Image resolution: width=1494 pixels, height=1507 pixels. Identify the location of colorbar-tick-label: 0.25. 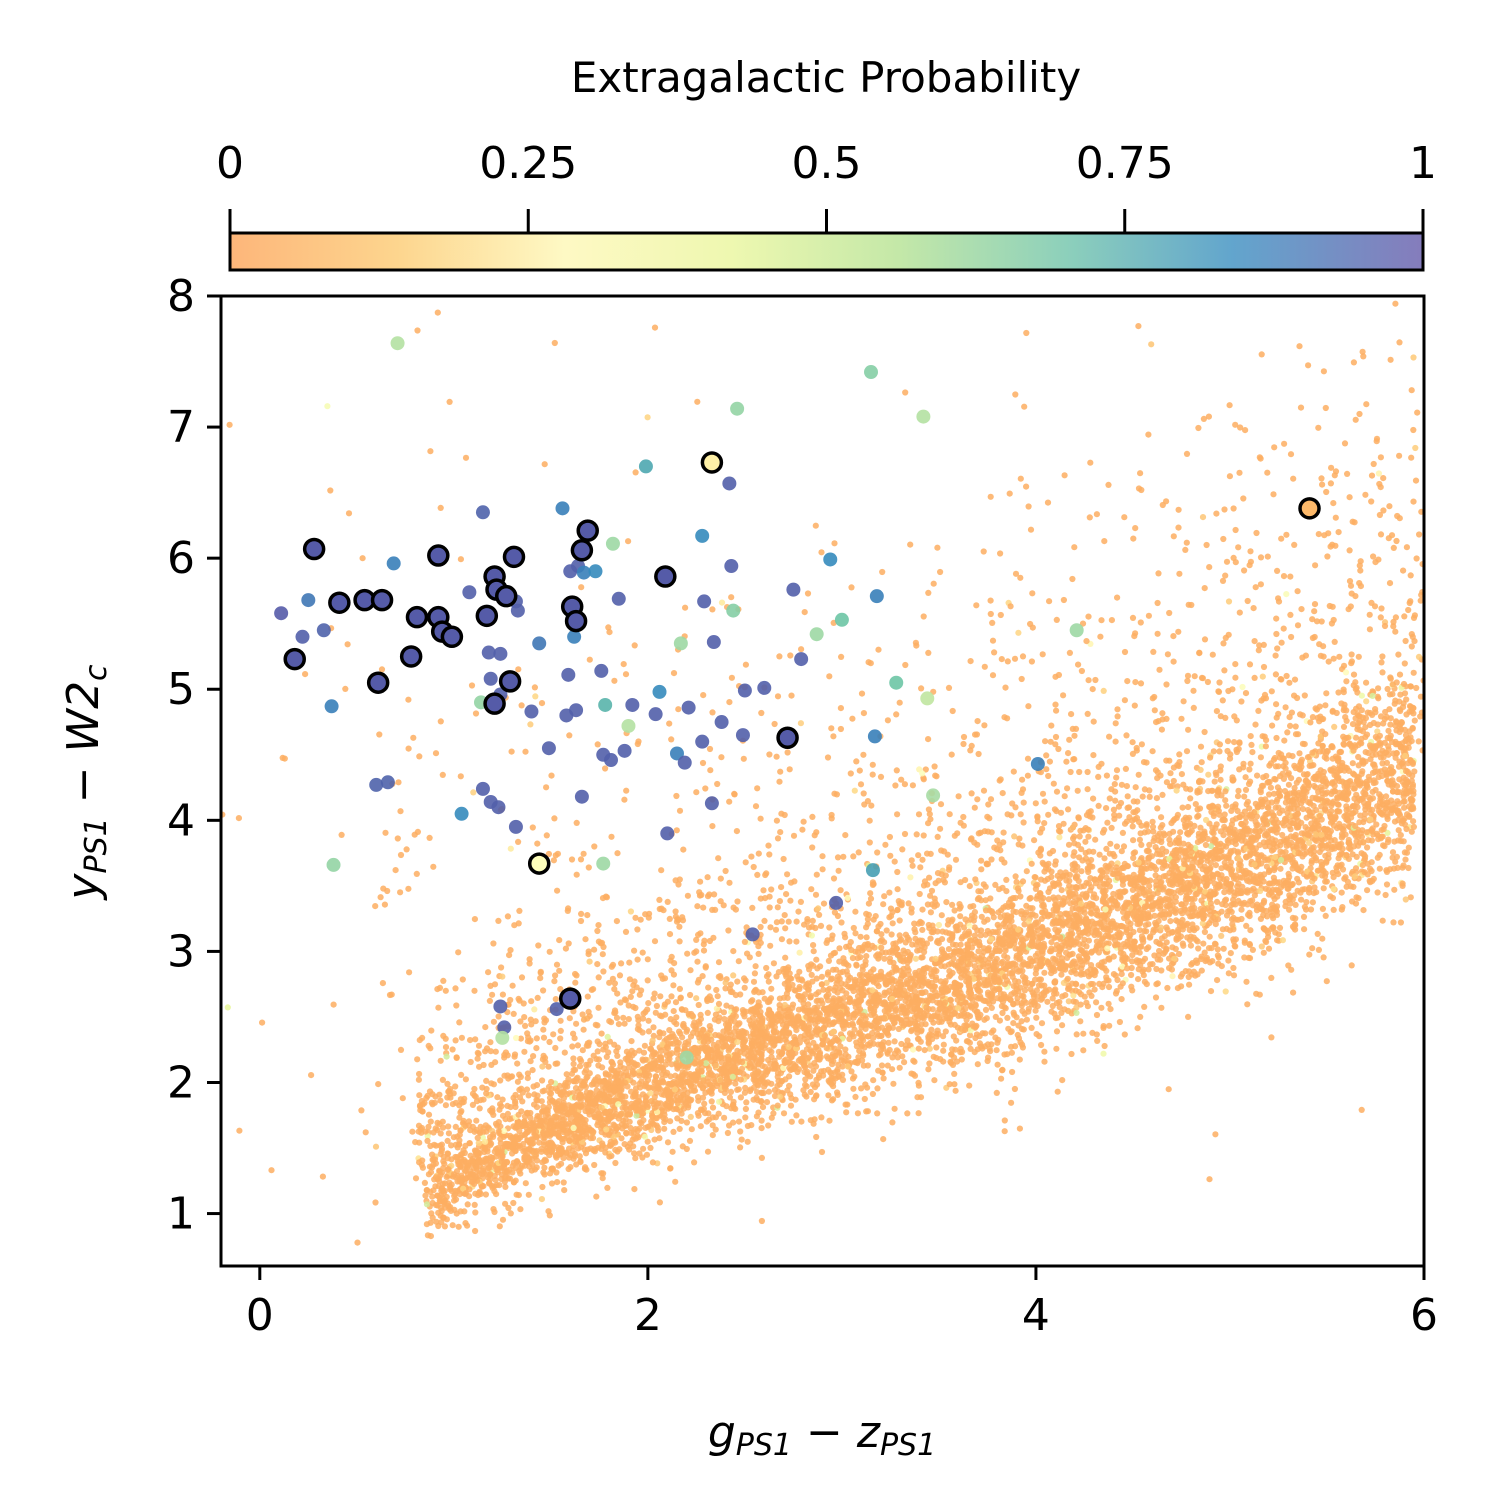
(528, 163).